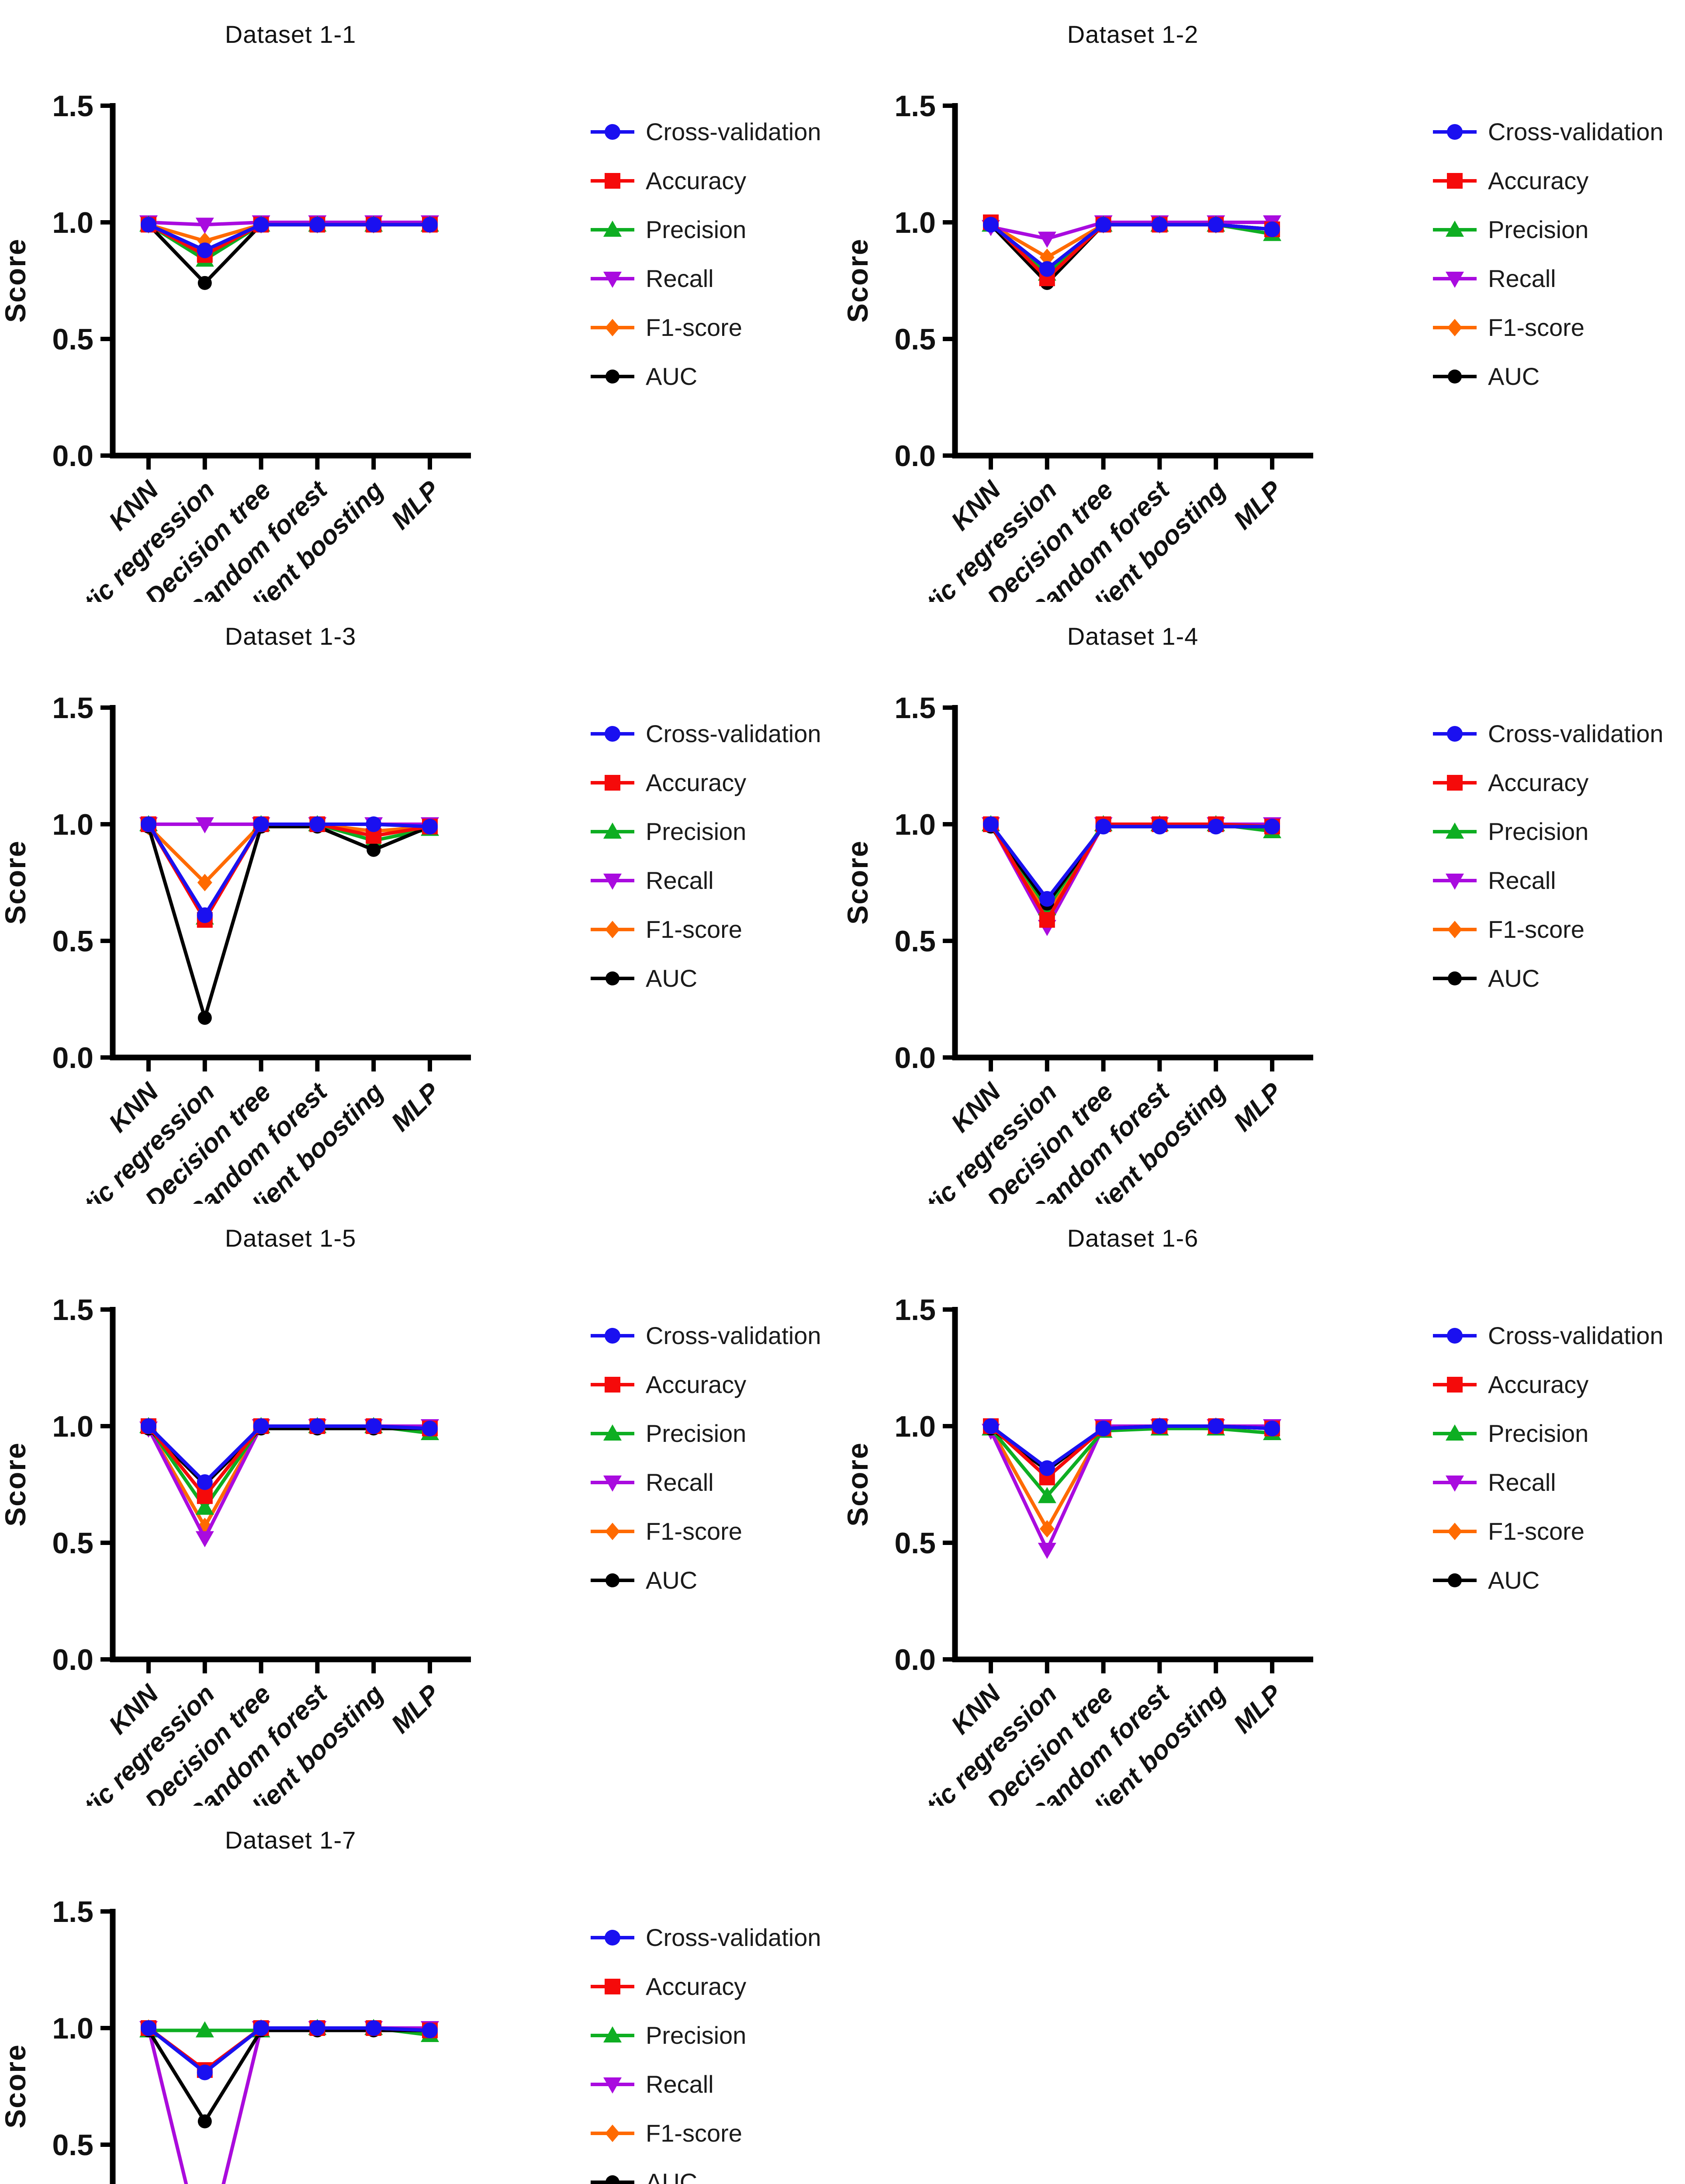 The width and height of the screenshot is (1685, 2184). What do you see at coordinates (915, 456) in the screenshot?
I see `y-tick-label: 0.0` at bounding box center [915, 456].